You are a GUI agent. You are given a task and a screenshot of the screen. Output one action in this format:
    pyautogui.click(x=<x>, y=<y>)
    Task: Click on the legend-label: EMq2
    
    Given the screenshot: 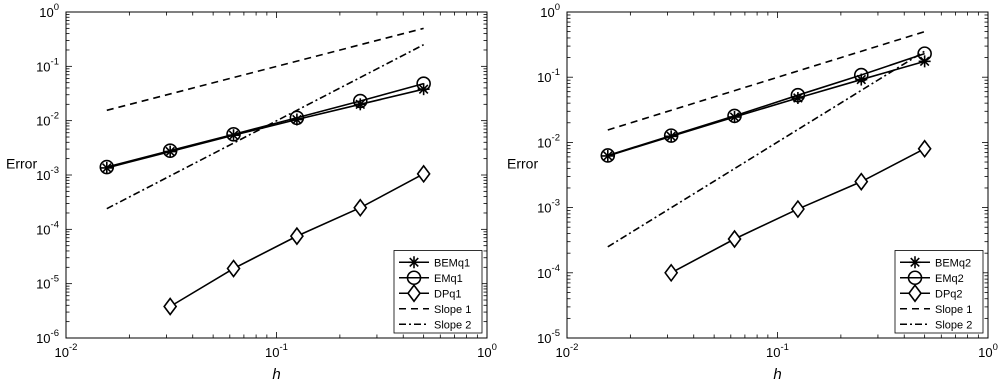 What is the action you would take?
    pyautogui.click(x=949, y=279)
    